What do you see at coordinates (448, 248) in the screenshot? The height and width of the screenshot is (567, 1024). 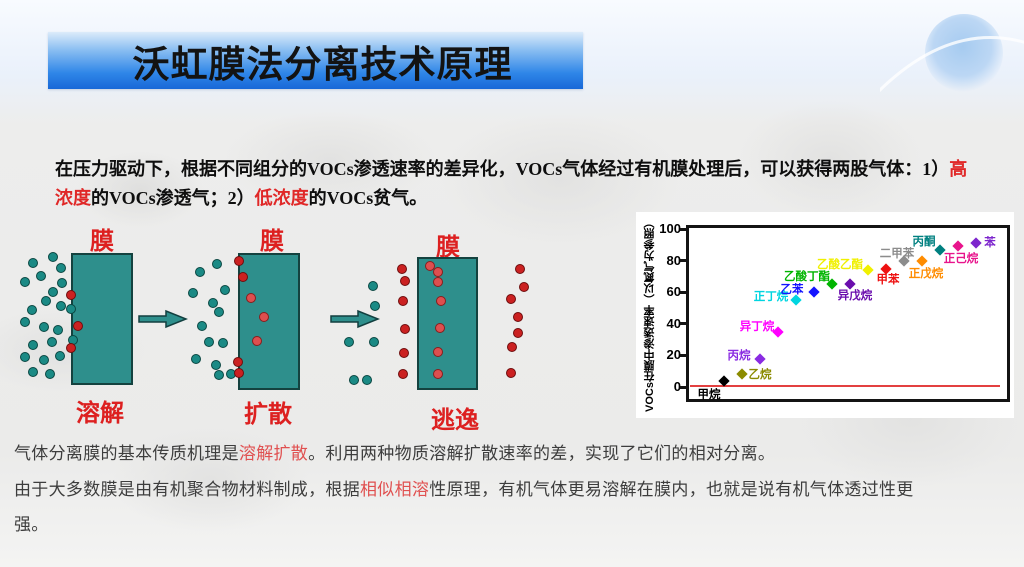 I see `membrane-label-3: 膜` at bounding box center [448, 248].